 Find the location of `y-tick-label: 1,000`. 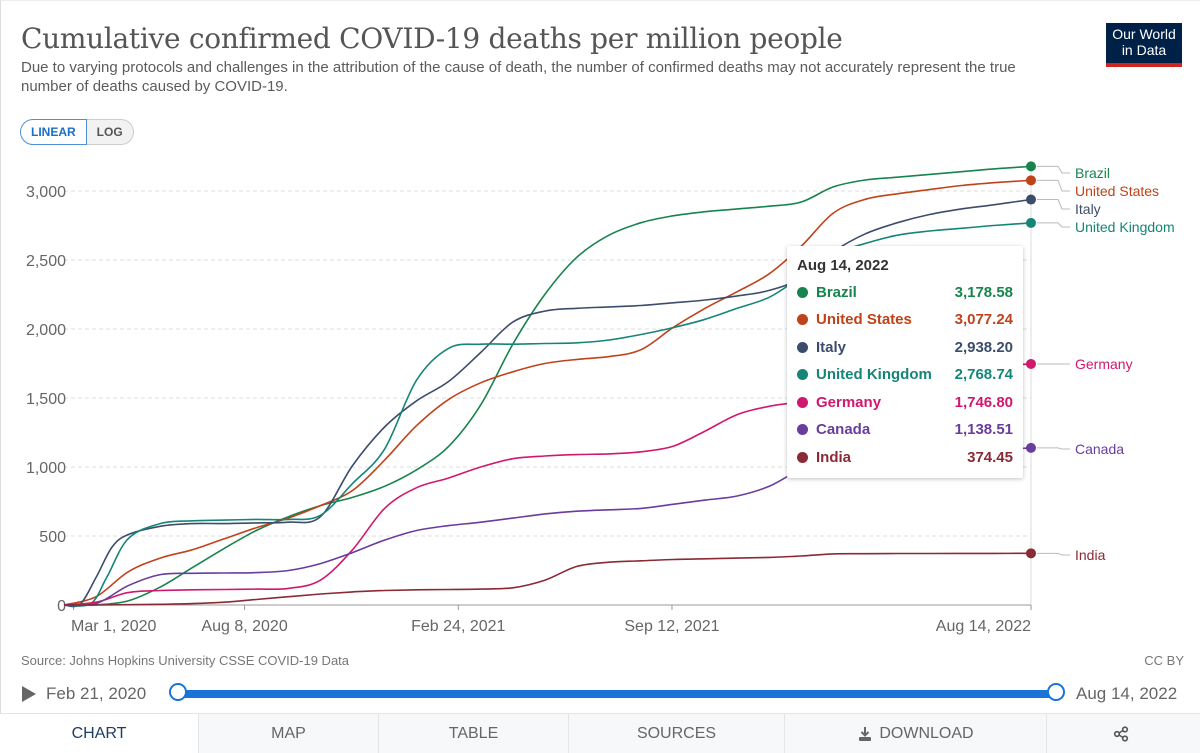

y-tick-label: 1,000 is located at coordinates (46, 468).